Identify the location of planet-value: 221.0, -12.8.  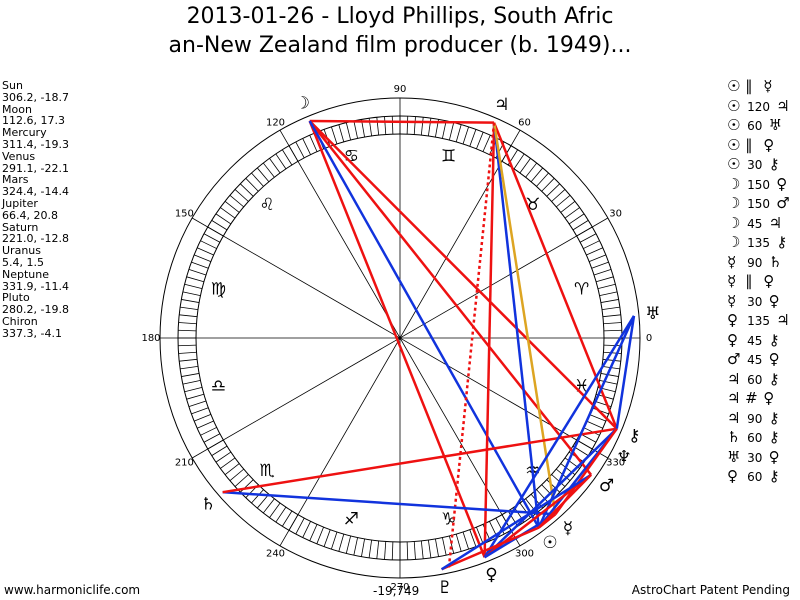
(35, 239).